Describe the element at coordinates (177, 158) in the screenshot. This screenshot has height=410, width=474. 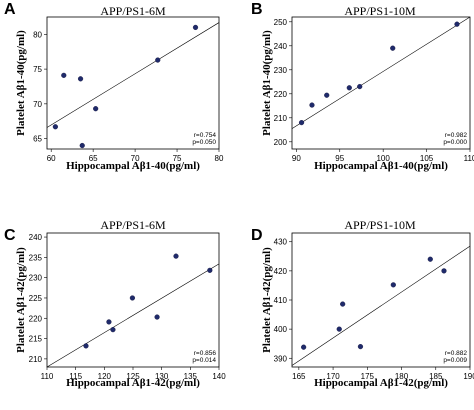
I see `x-tick-label-a-3: 75` at that location.